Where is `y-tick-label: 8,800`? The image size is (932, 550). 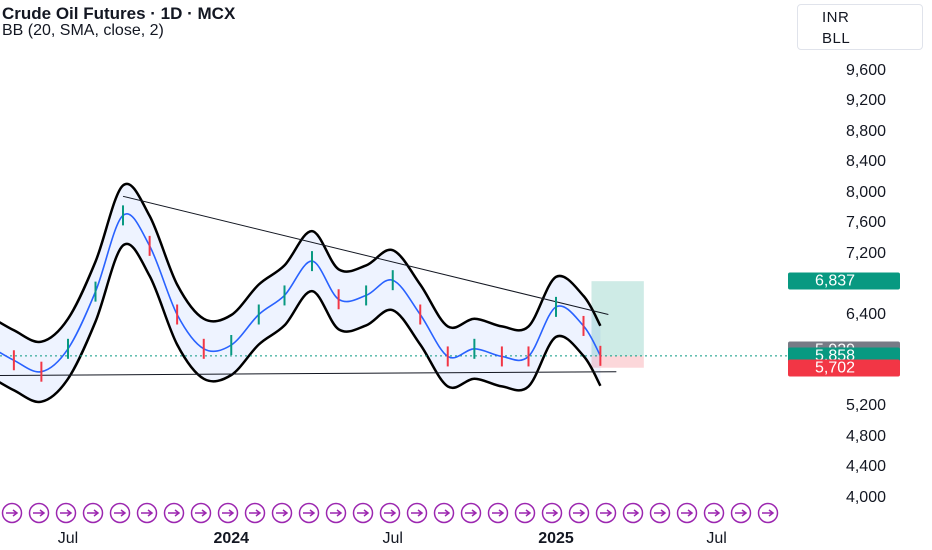
y-tick-label: 8,800 is located at coordinates (865, 131).